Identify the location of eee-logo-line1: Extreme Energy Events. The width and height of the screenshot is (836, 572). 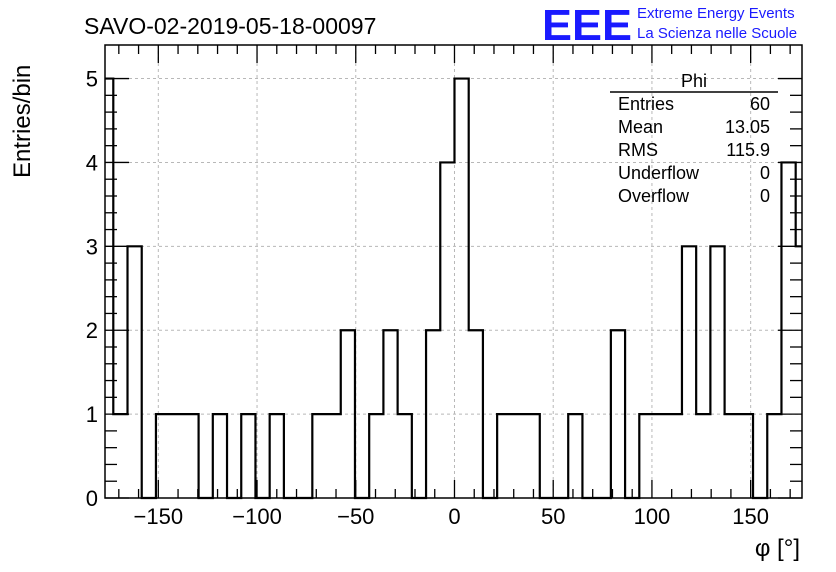
(716, 13).